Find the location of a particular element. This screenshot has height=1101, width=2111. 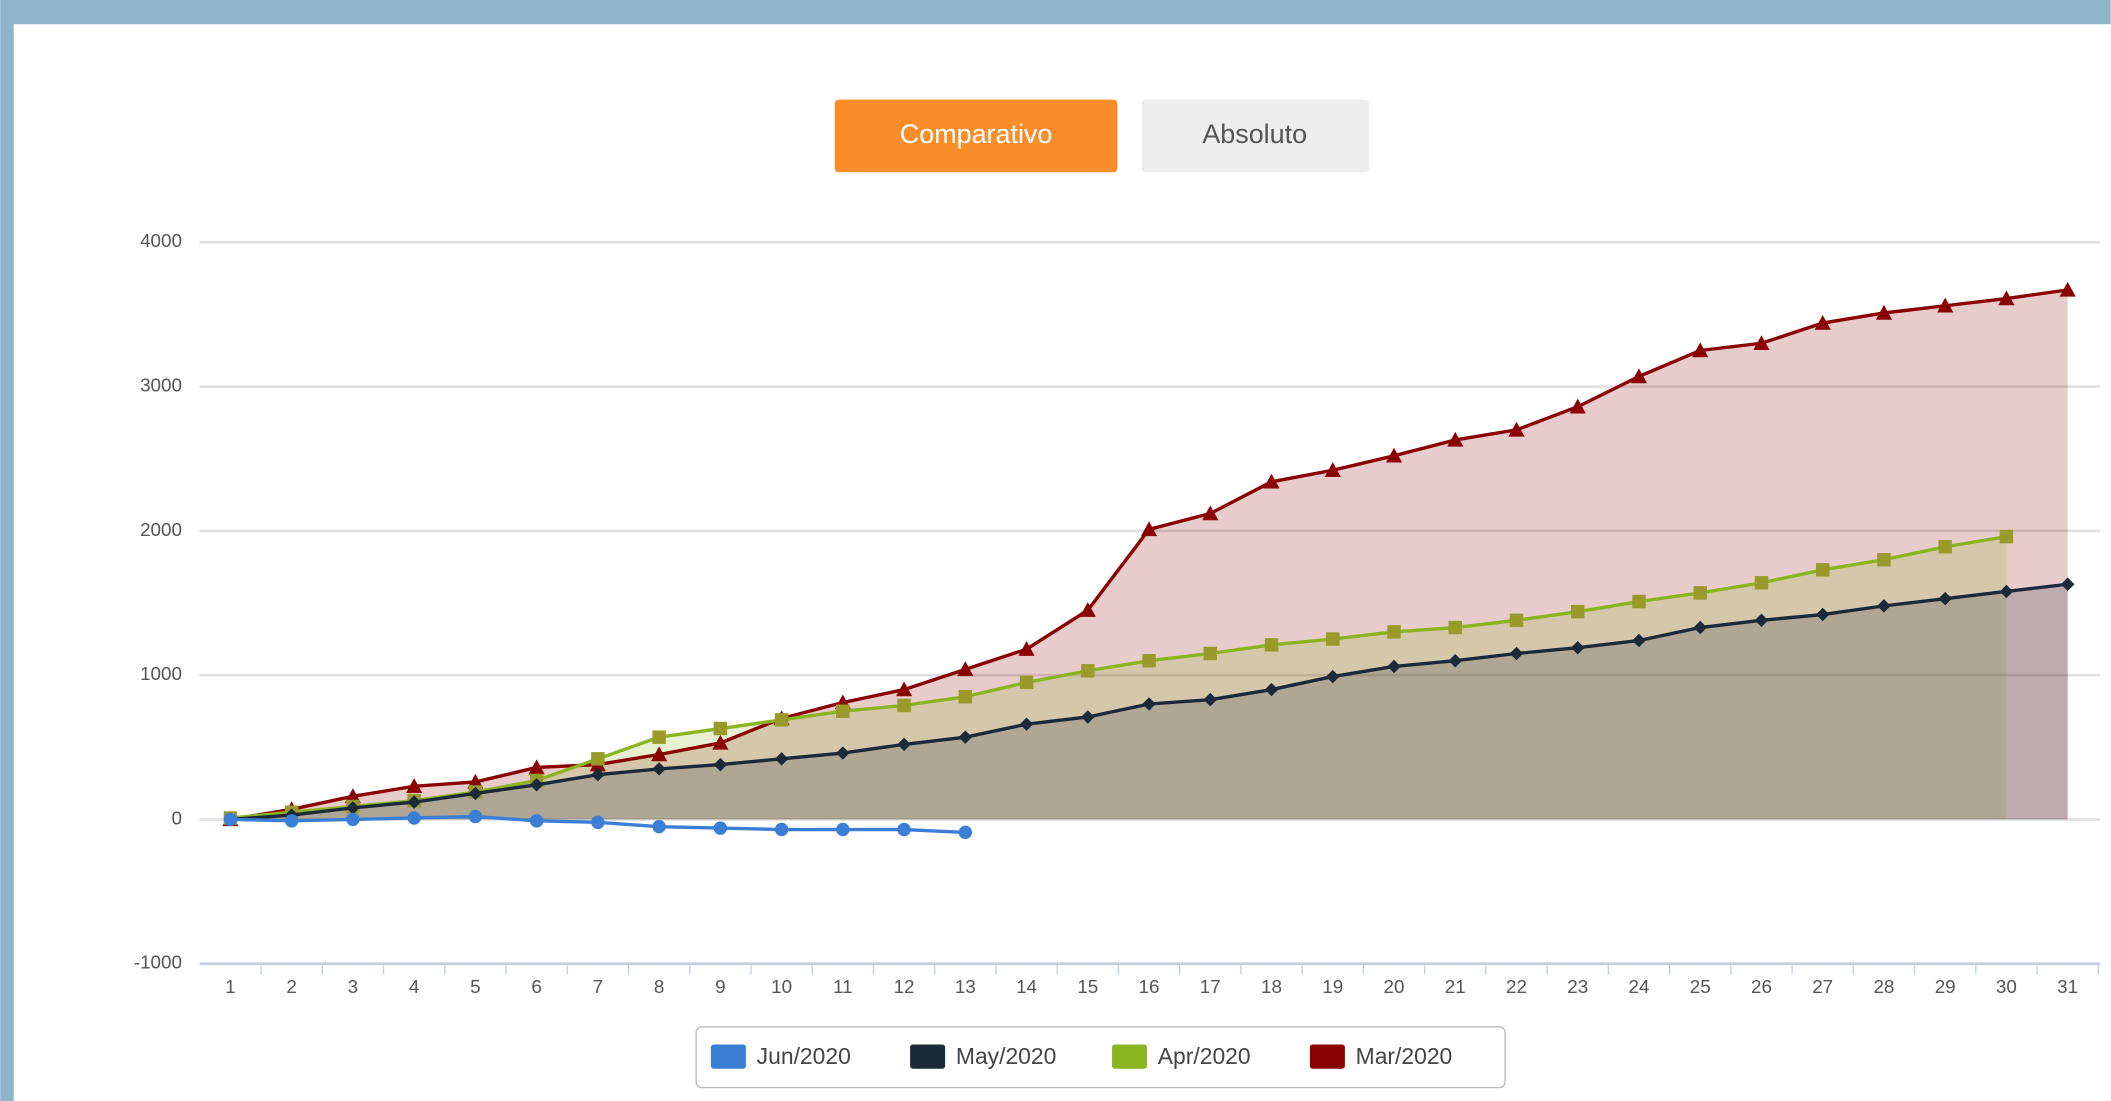

y-tick-label: 1000 is located at coordinates (161, 673).